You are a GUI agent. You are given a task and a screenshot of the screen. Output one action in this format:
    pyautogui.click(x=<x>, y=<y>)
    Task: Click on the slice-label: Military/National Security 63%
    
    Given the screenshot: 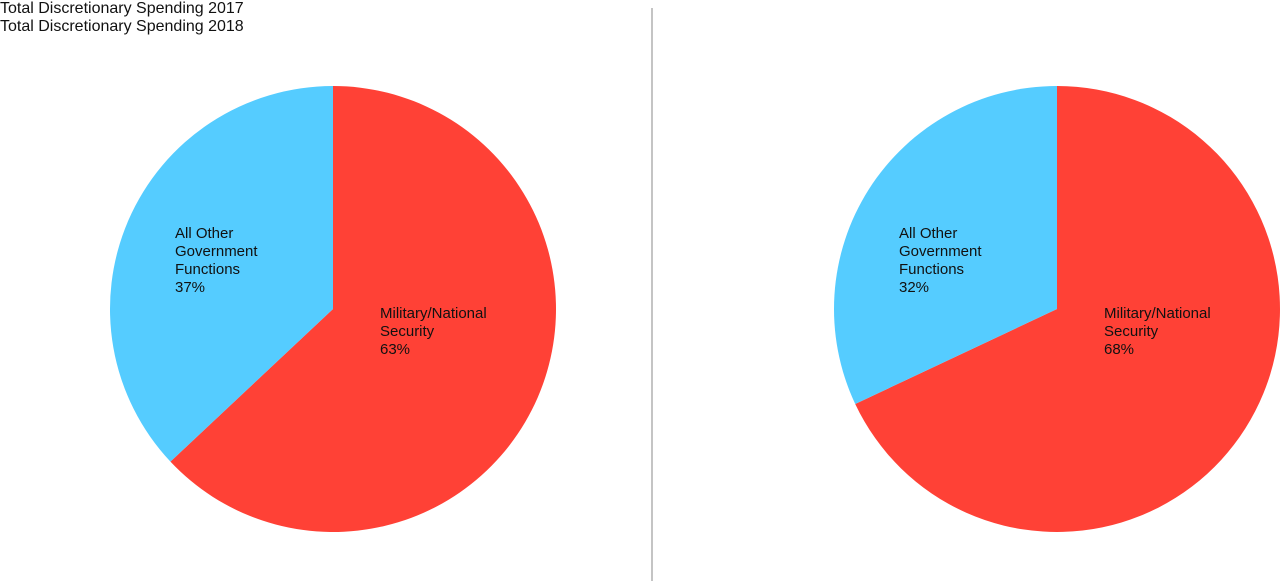 What is the action you would take?
    pyautogui.click(x=450, y=332)
    